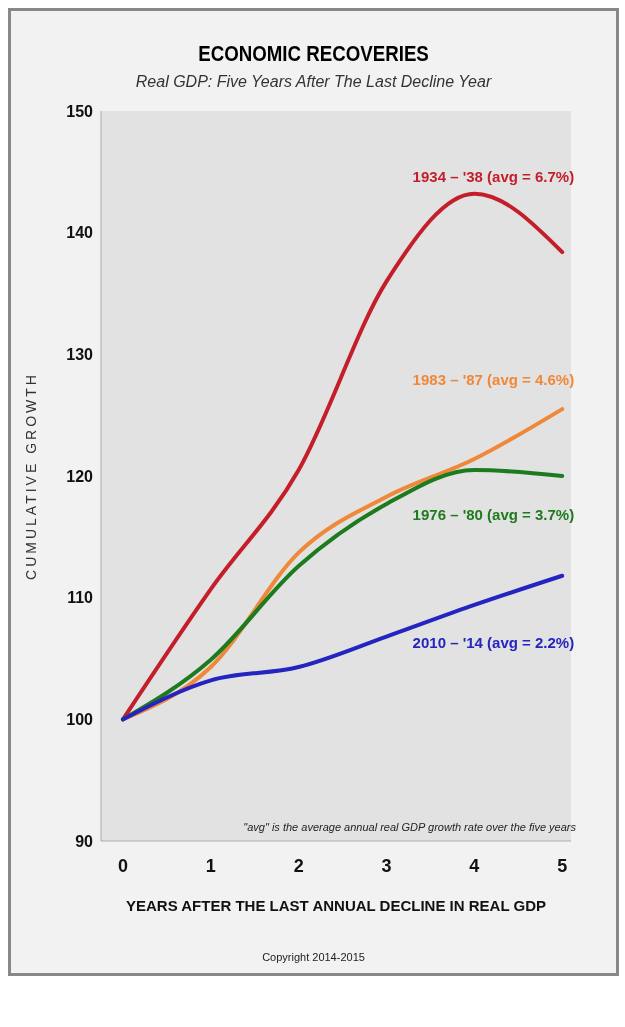 Image resolution: width=625 pixels, height=1027 pixels. What do you see at coordinates (313, 957) in the screenshot?
I see `text: Copyright 2014-2015` at bounding box center [313, 957].